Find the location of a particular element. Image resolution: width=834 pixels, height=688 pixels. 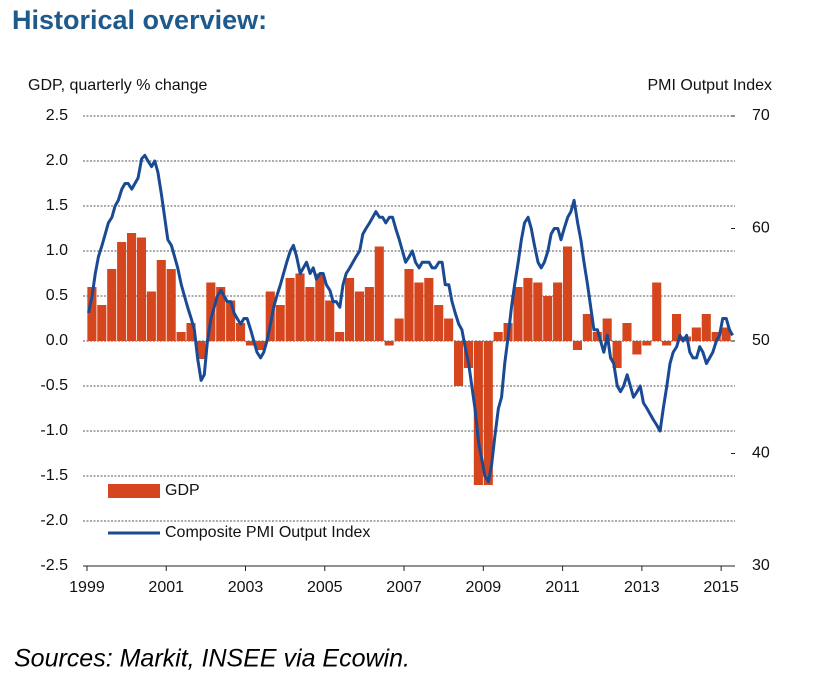

y-tick-label: 0.0 is located at coordinates (57, 340).